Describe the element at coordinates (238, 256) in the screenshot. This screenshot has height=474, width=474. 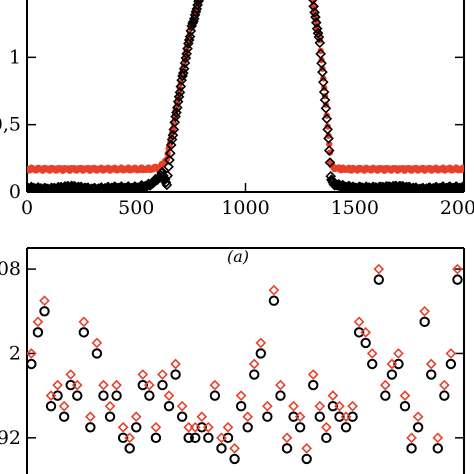
I see `panel-label-a: (a)` at that location.